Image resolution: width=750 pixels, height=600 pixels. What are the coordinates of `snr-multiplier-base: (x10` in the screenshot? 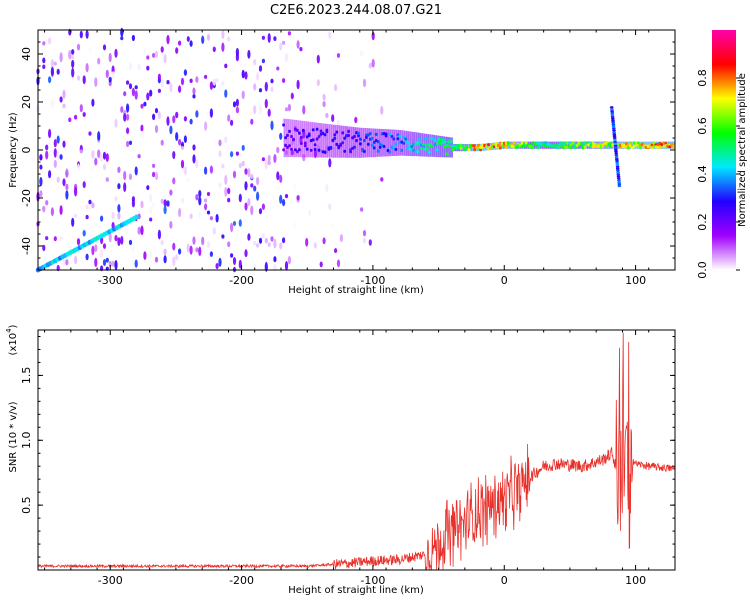 It's located at (13, 344).